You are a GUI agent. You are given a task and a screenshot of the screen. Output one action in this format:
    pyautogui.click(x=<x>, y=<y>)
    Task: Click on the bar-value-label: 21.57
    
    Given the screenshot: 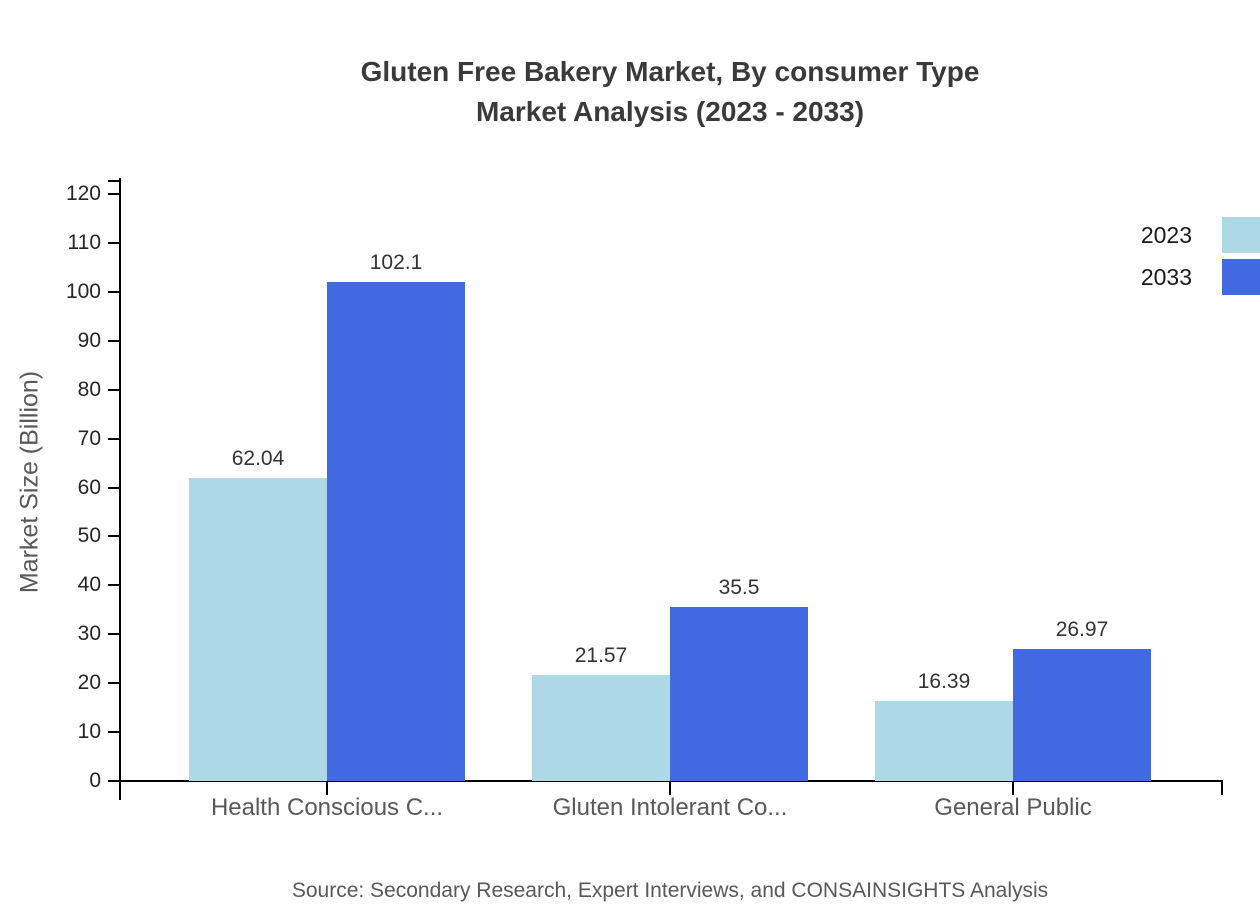 What is the action you would take?
    pyautogui.click(x=601, y=656)
    